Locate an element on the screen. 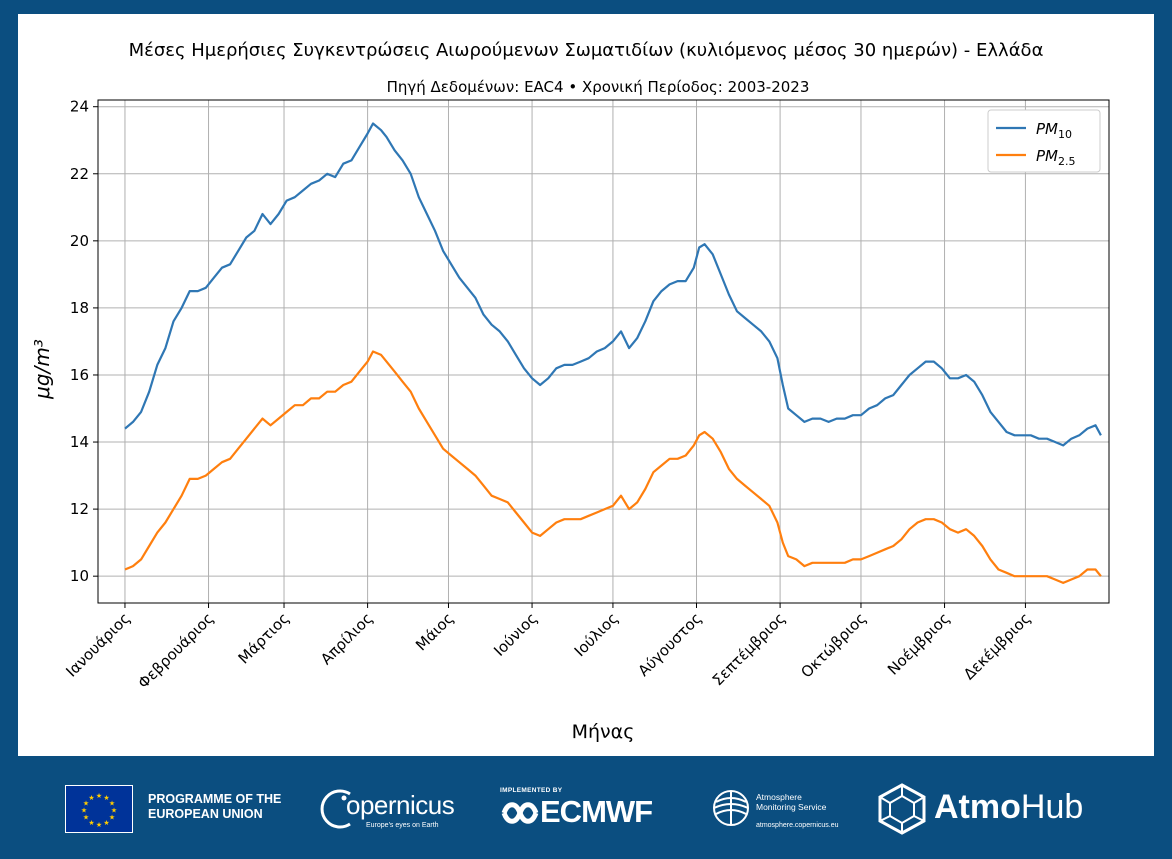 The width and height of the screenshot is (1172, 859). eu-flag-icon: ★ ★ ★ ★ ★ ★ ★ ★ ★ ★ ★ ★ is located at coordinates (99, 809).